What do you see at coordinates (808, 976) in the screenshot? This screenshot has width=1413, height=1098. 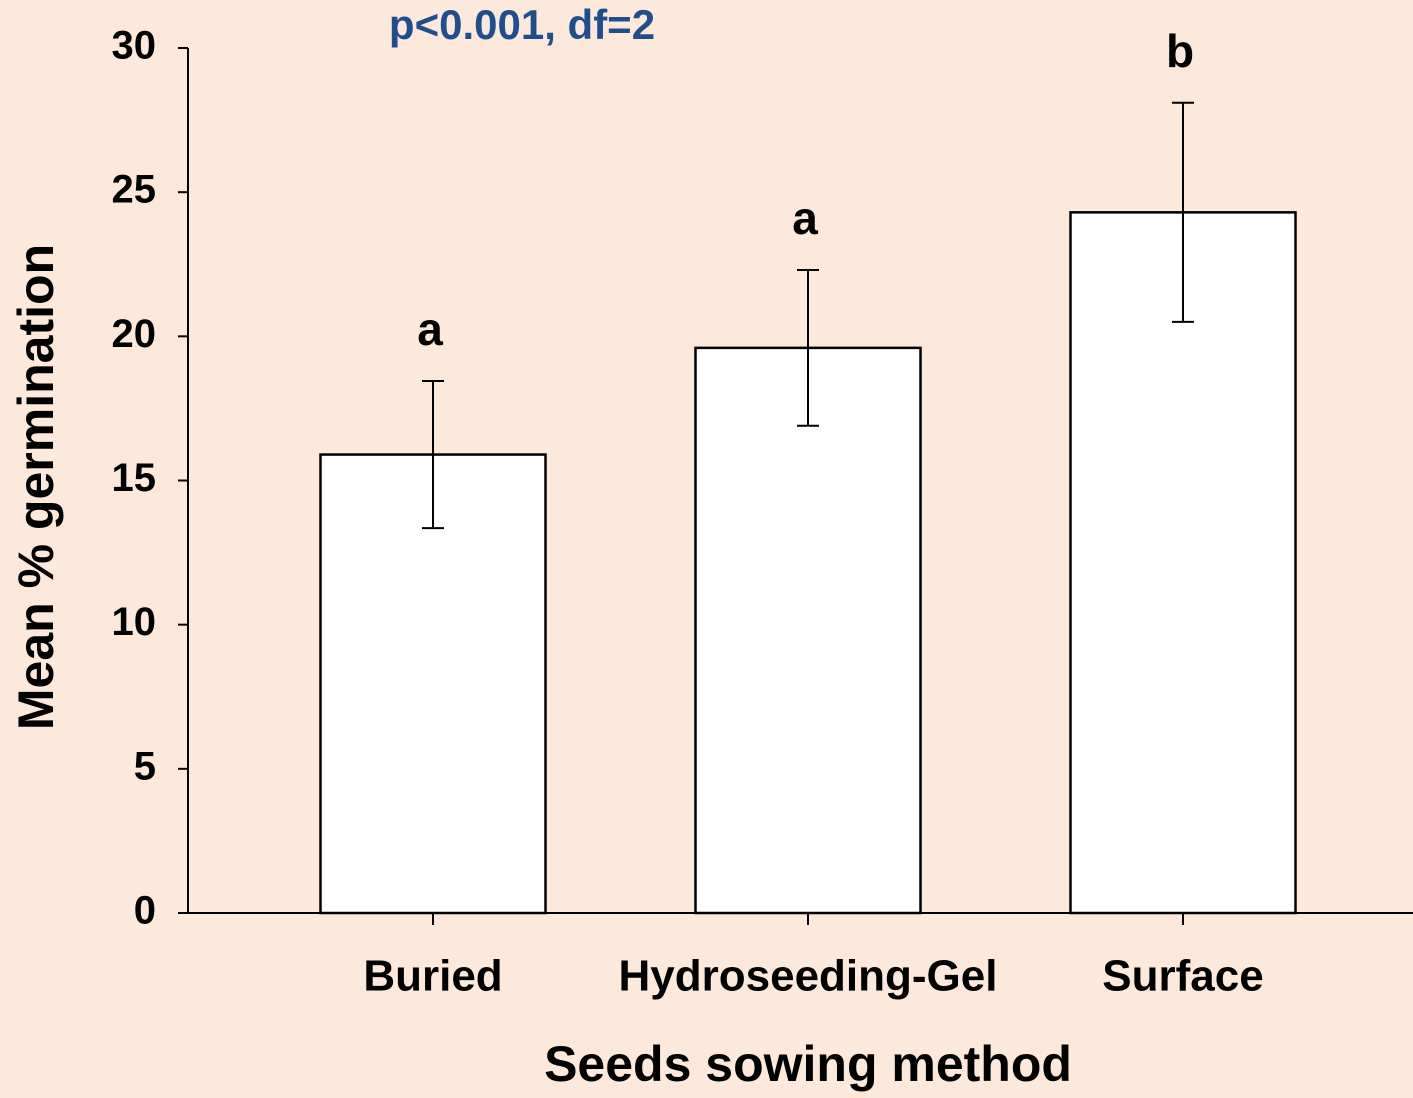 I see `x-tick-label: Hydroseeding-Gel` at bounding box center [808, 976].